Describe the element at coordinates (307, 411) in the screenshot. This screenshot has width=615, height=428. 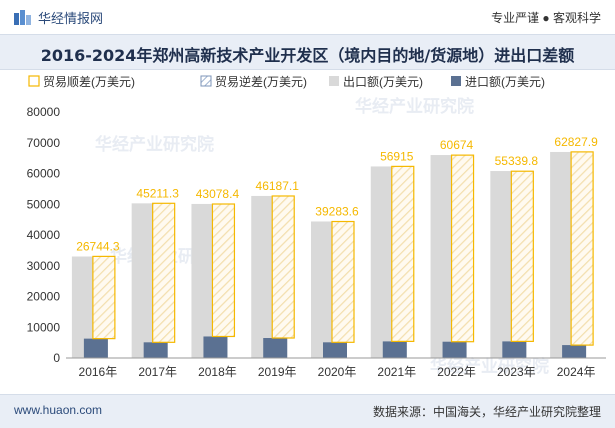
I see `footer: www.huaon.com 数据来源：中国海关，华经产业研究院整理` at that location.